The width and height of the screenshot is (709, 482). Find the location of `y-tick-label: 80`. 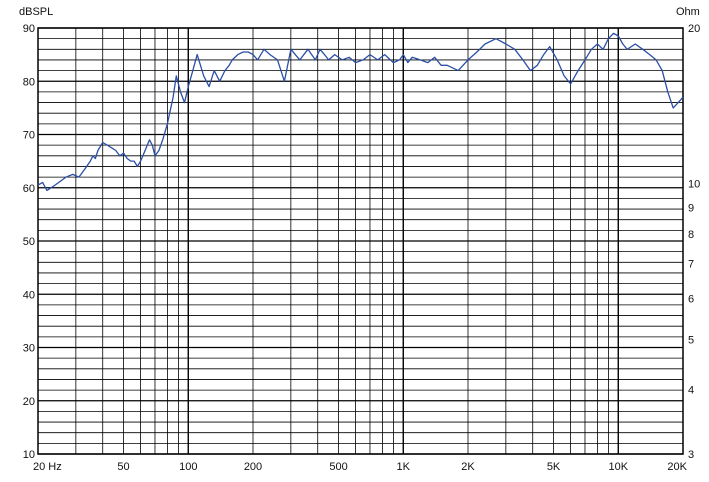

y-tick-label: 80 is located at coordinates (29, 82).